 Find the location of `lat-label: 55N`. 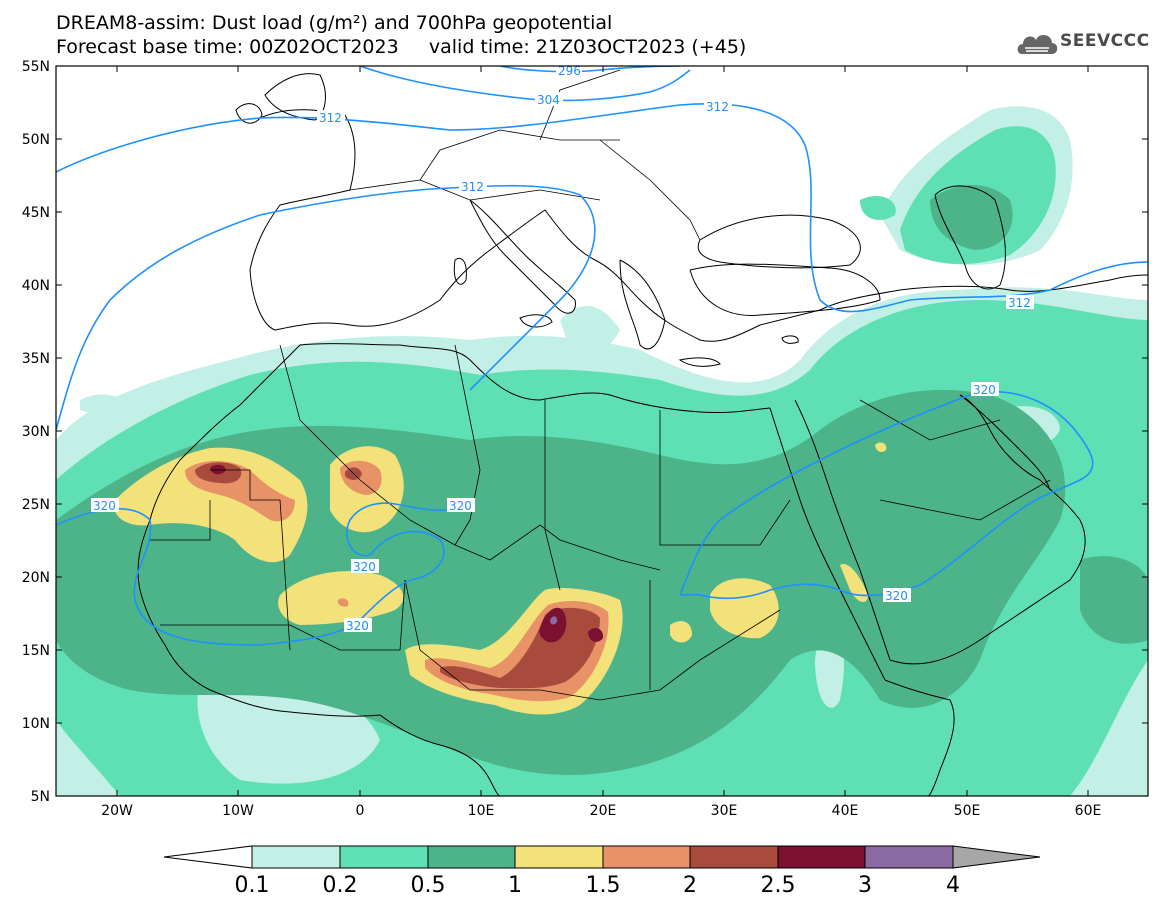

lat-label: 55N is located at coordinates (36, 67).